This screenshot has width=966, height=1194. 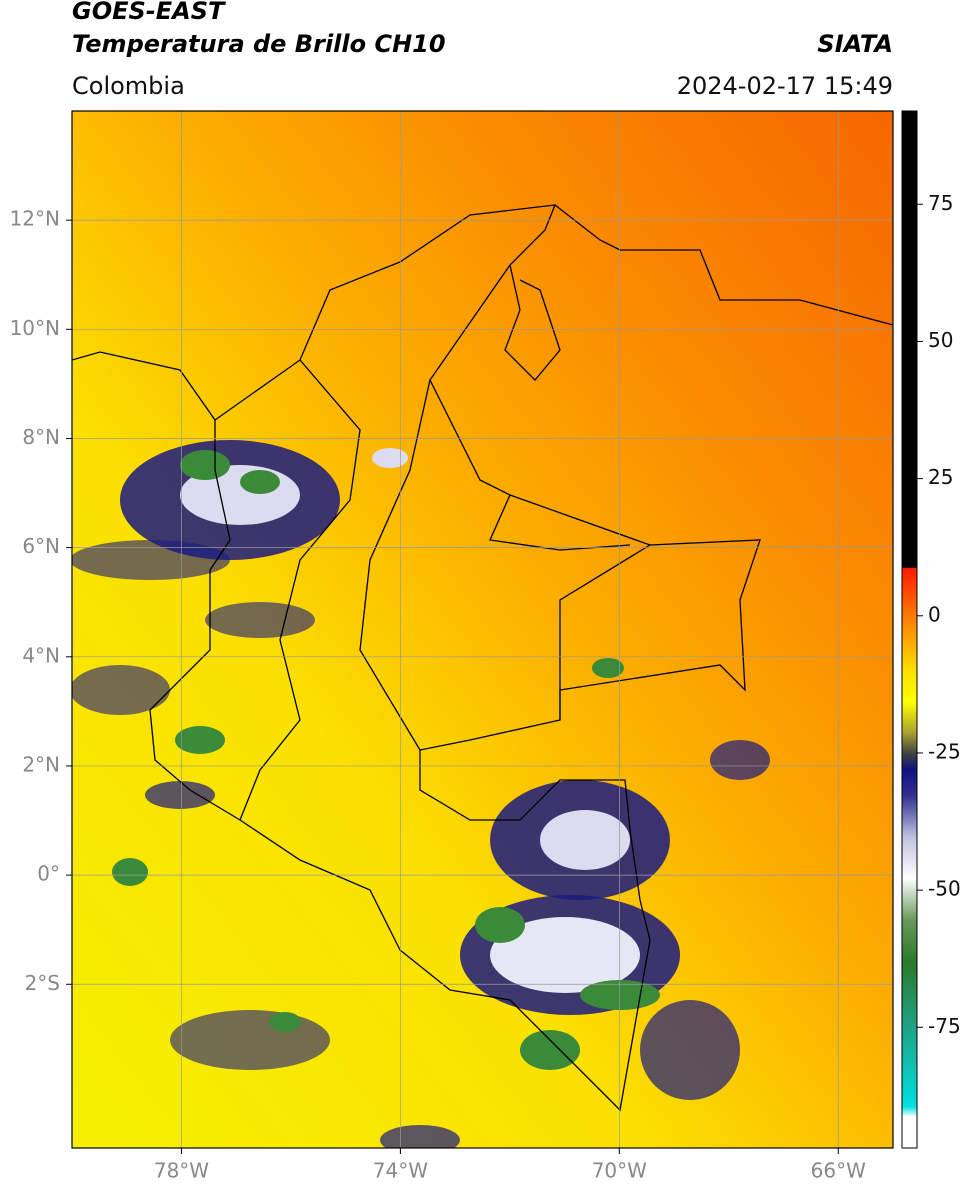 What do you see at coordinates (940, 340) in the screenshot?
I see `colorbar-tick-label: 50` at bounding box center [940, 340].